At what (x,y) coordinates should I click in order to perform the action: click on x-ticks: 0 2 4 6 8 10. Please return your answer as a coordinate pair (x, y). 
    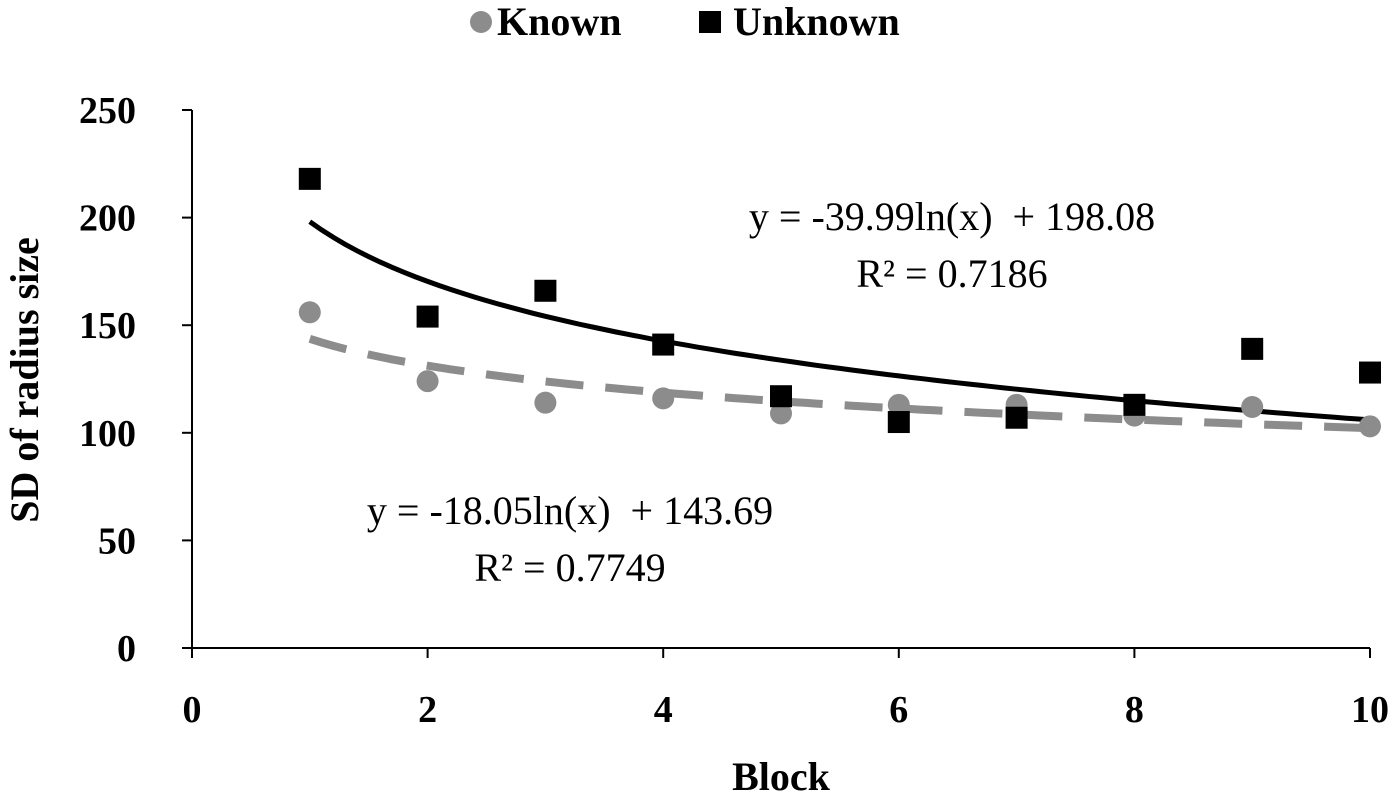
    Looking at the image, I should click on (786, 689).